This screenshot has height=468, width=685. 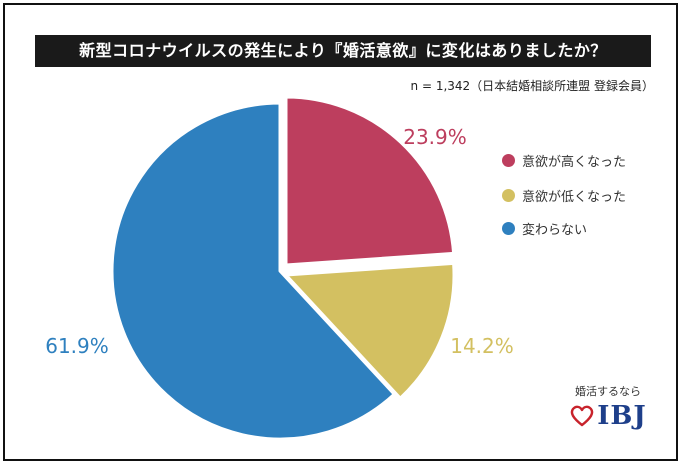 What do you see at coordinates (574, 197) in the screenshot?
I see `legend-label-decreased: 意欲が低くなった` at bounding box center [574, 197].